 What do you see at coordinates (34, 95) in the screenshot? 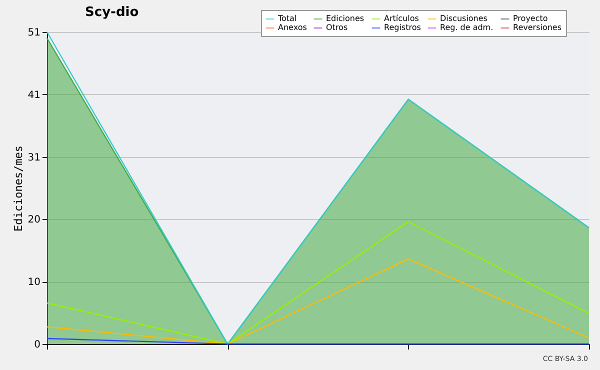
I see `y-tick-label: 41` at bounding box center [34, 95].